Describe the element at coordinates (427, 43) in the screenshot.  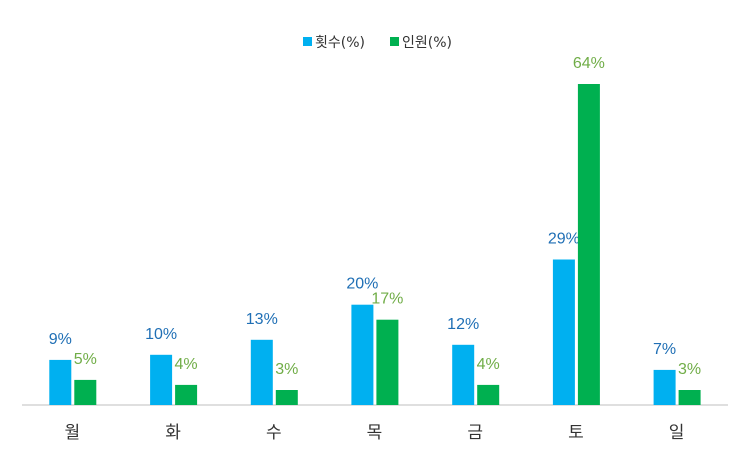
I see `legend-label-people: 인원(%)` at that location.